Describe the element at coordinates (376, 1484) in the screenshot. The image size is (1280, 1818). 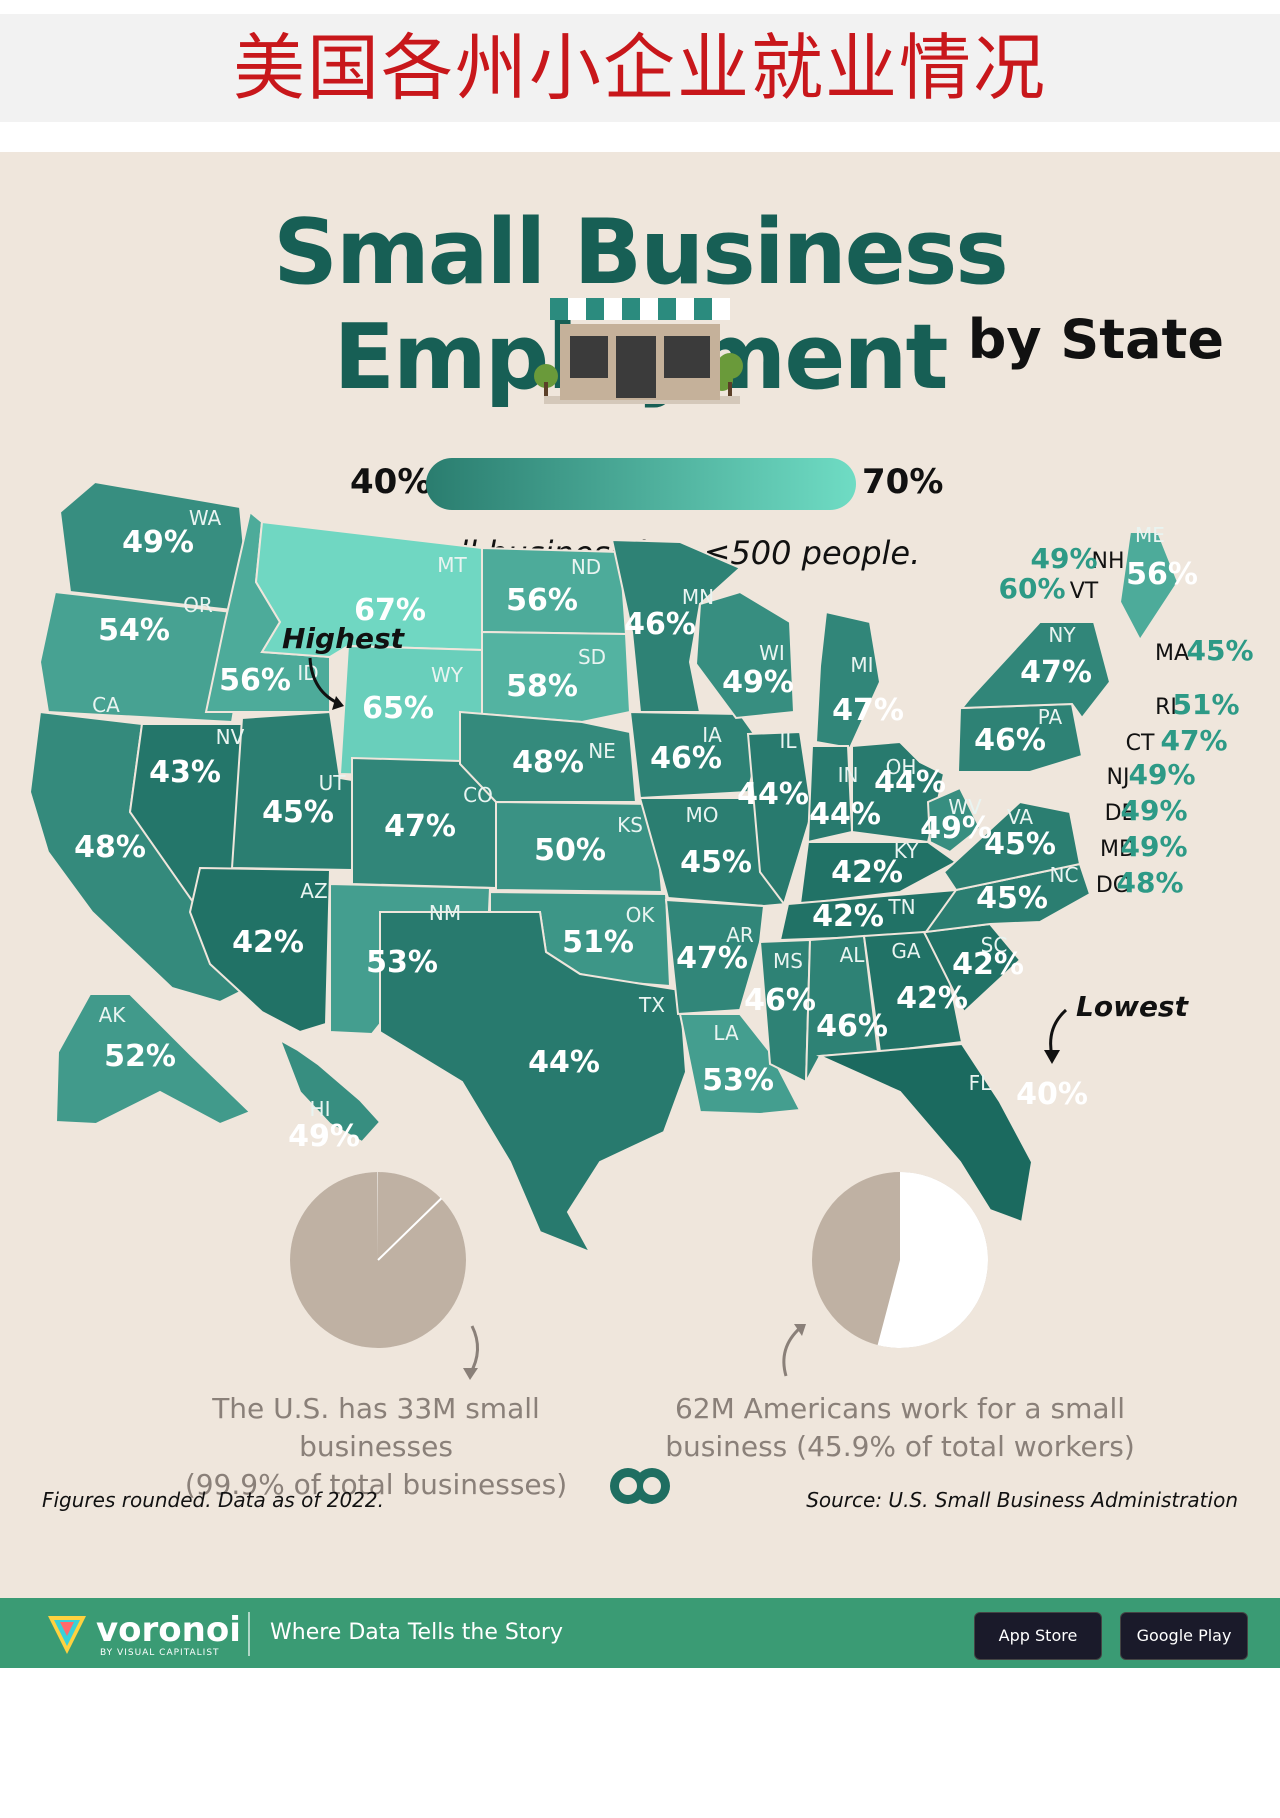
I see `pie1-caption-line2: (99.9% of total businesses)` at that location.